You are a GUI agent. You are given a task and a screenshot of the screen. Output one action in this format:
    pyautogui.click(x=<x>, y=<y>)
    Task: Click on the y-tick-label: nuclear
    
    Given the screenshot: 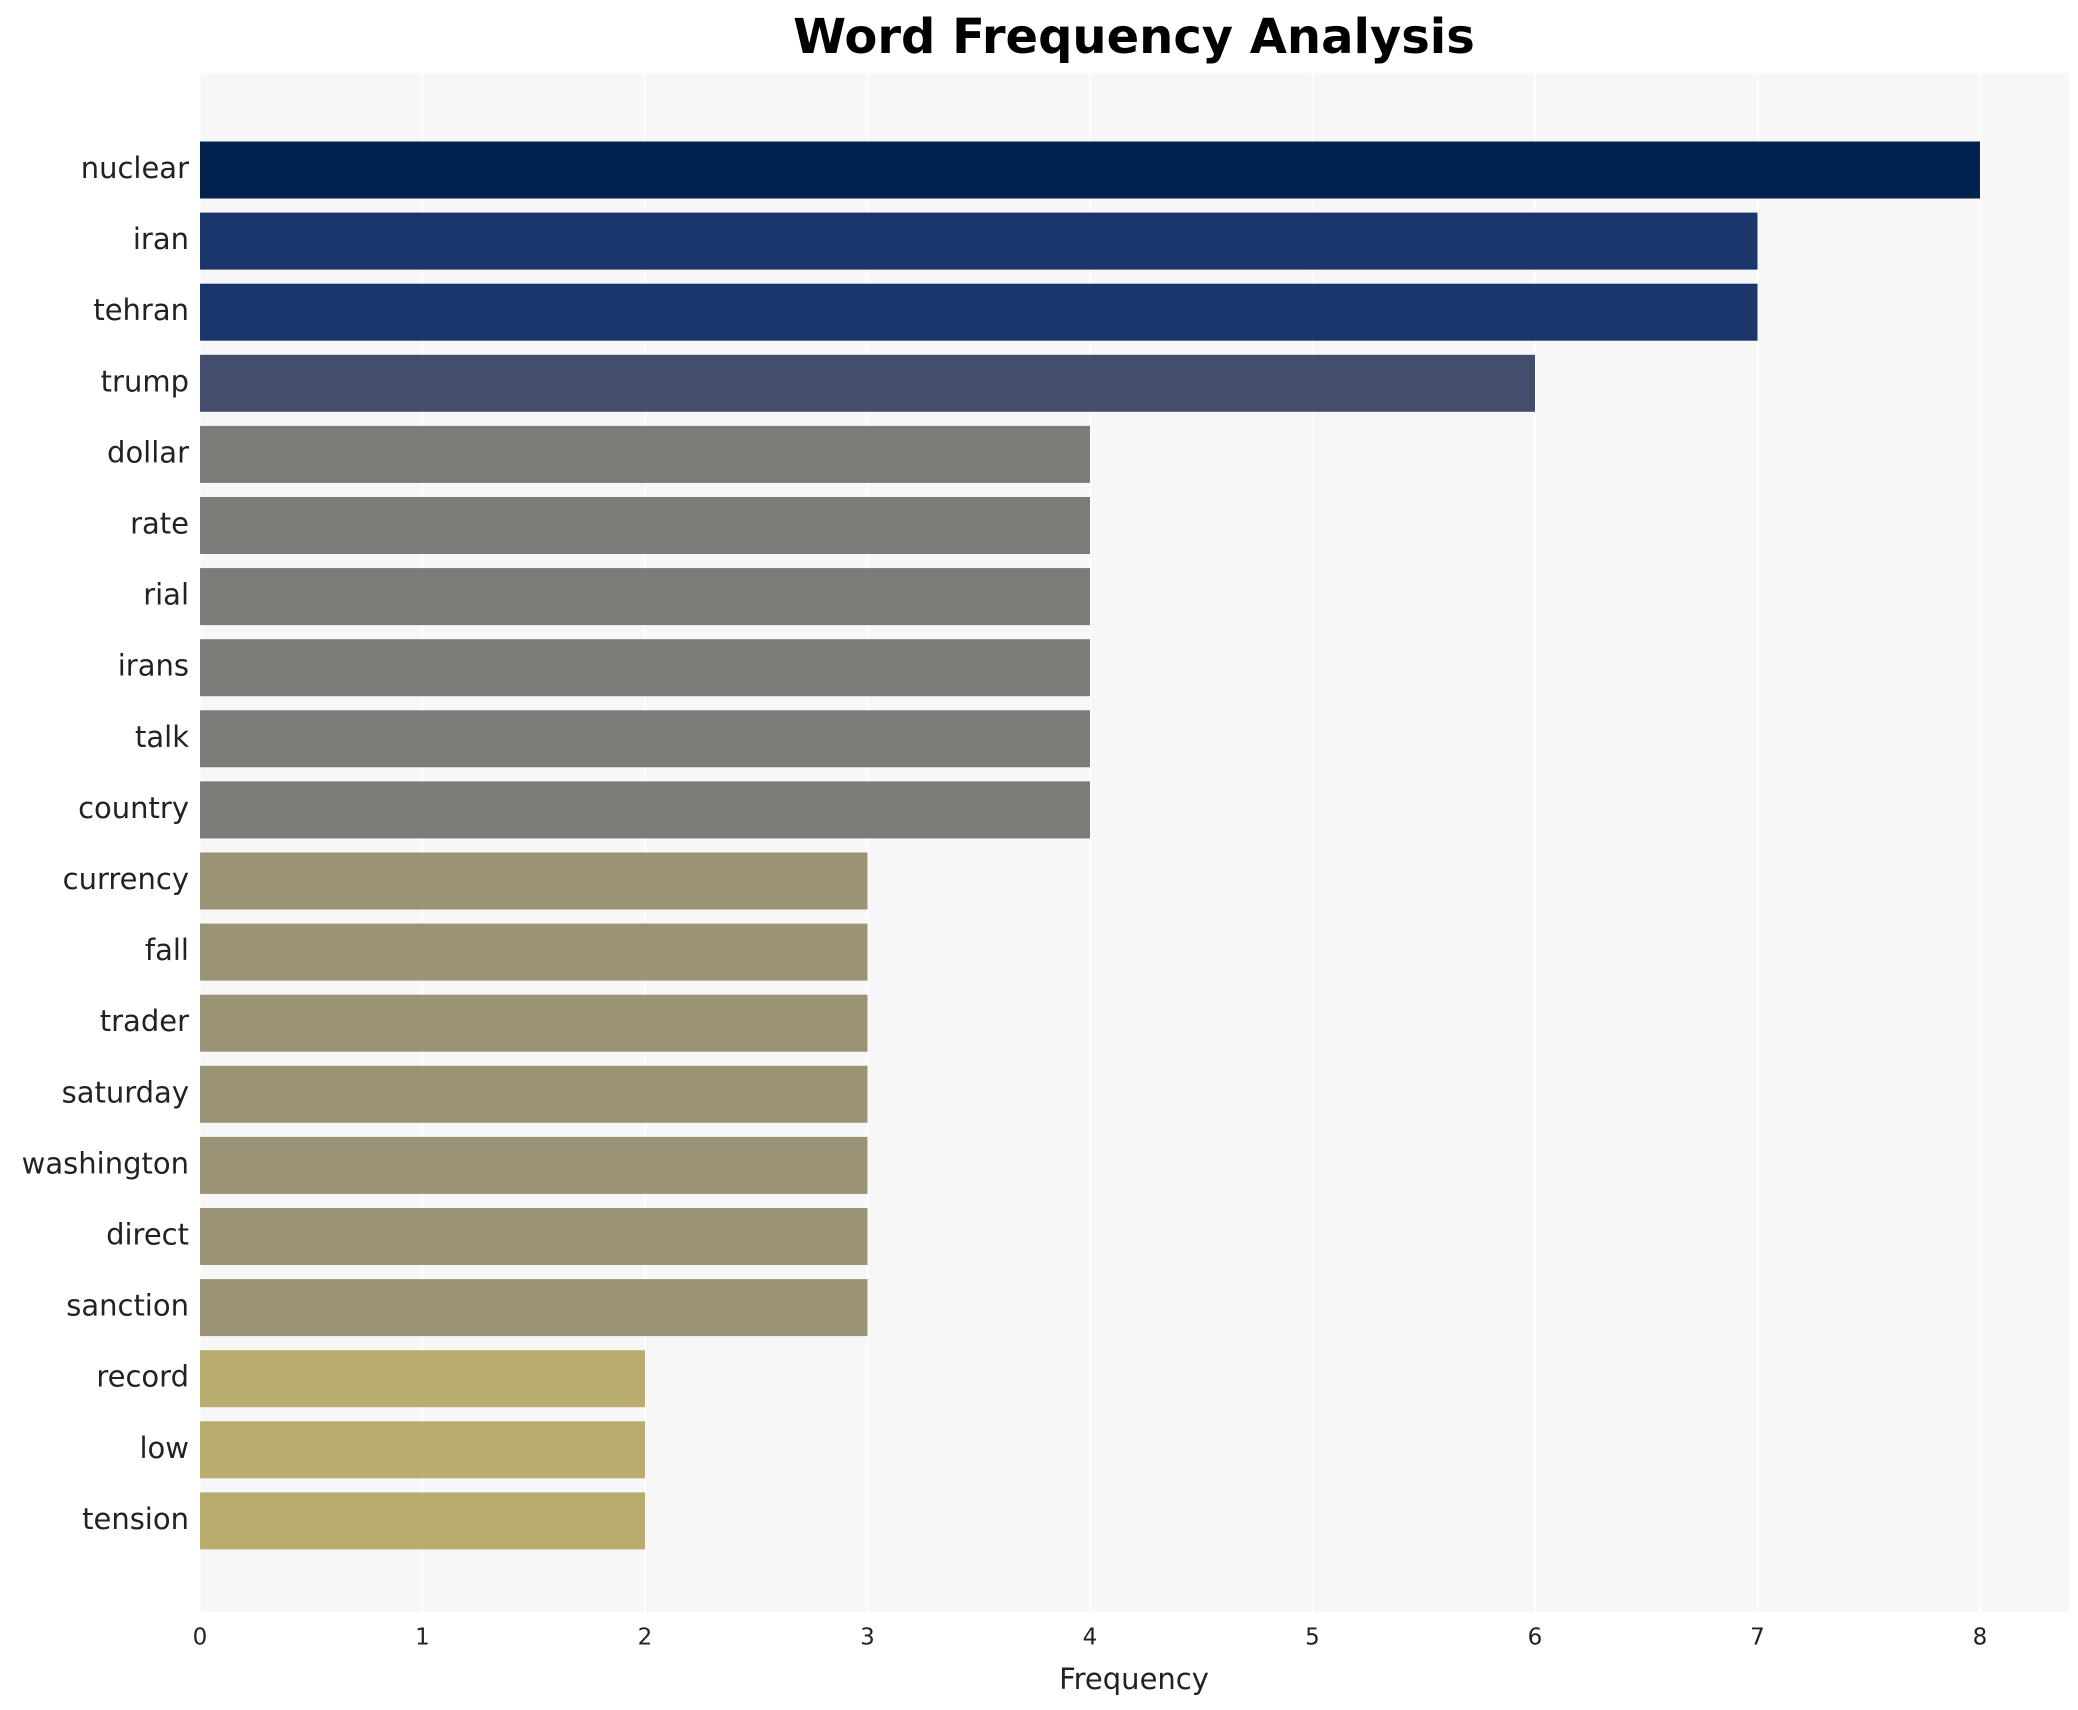 What is the action you would take?
    pyautogui.click(x=135, y=168)
    